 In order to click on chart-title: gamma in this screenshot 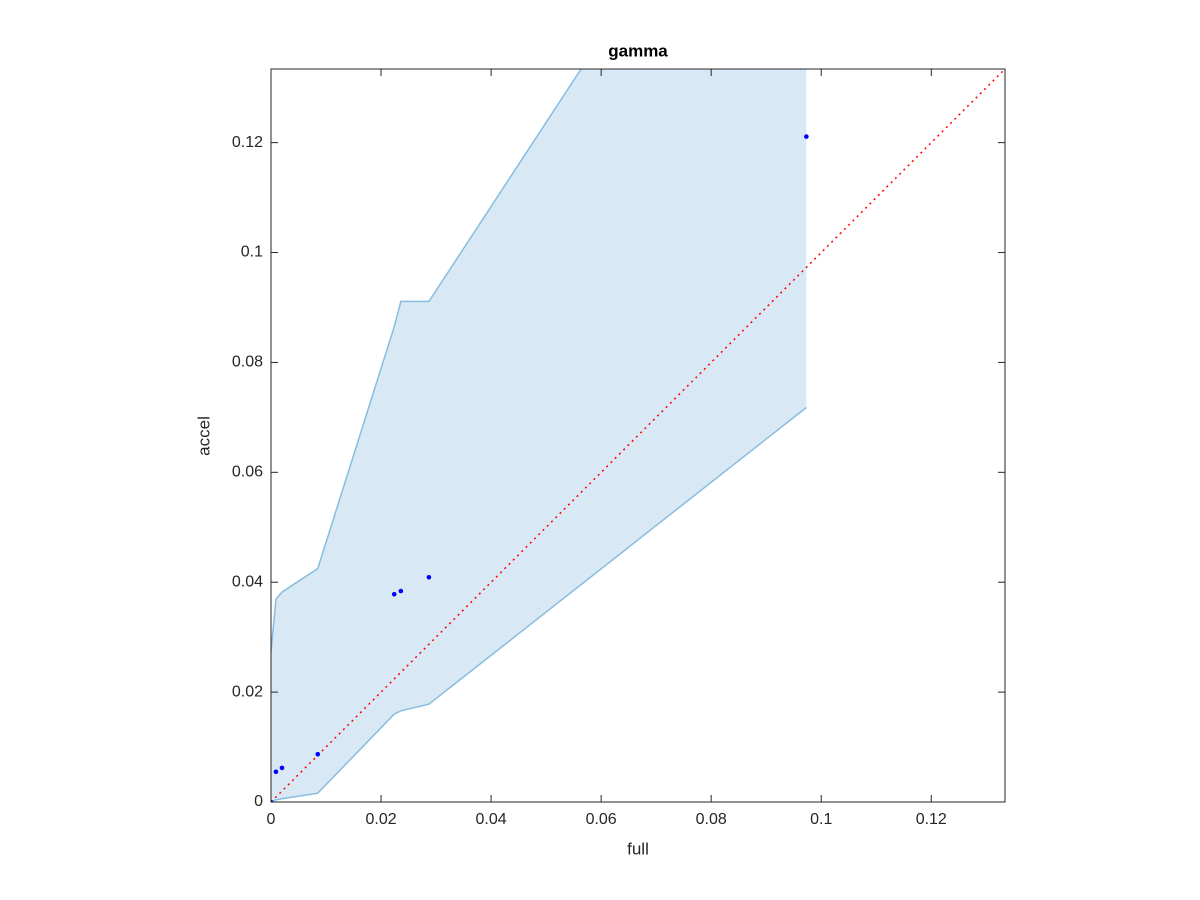, I will do `click(638, 50)`.